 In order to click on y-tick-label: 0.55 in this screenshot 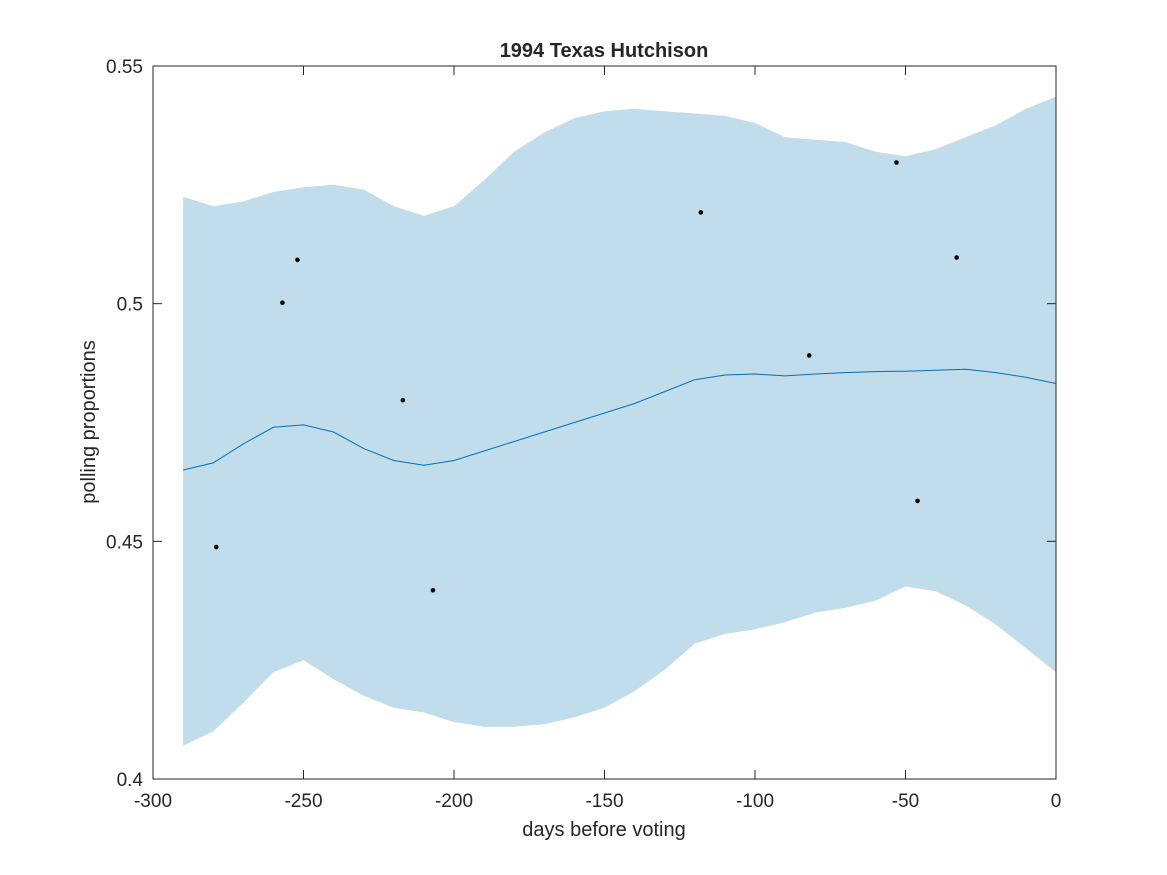, I will do `click(124, 67)`.